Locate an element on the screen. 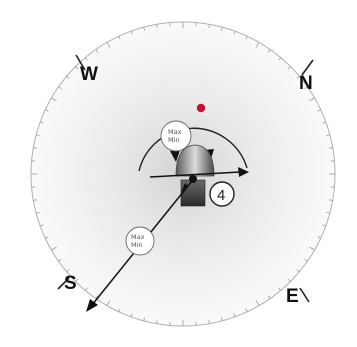 The width and height of the screenshot is (357, 347). pointer-inner-arrow is located at coordinates (184, 188).